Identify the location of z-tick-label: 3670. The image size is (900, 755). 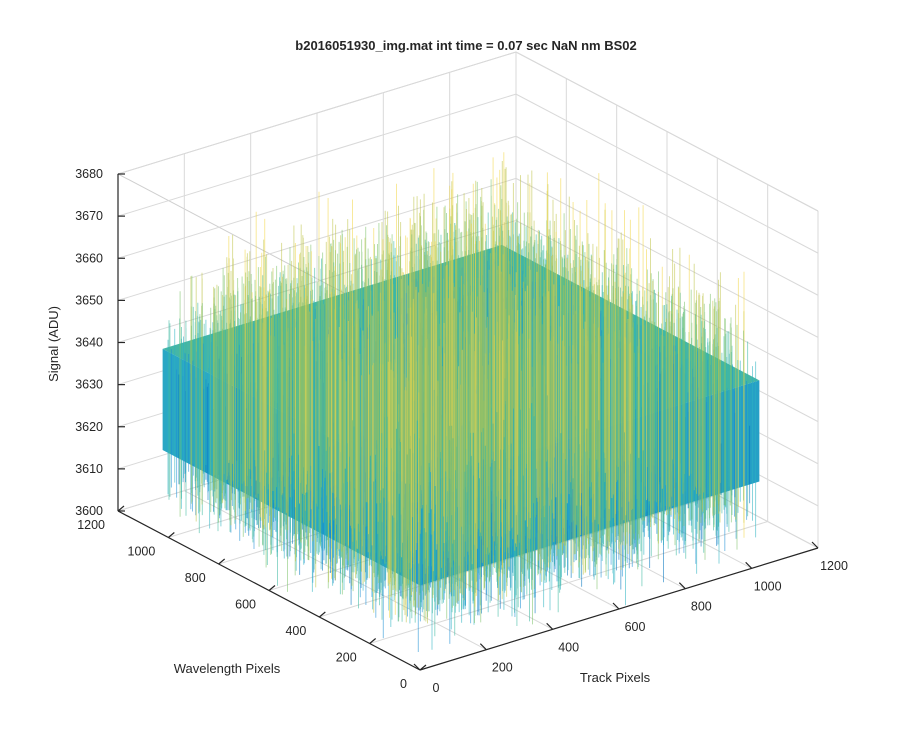
(89, 216).